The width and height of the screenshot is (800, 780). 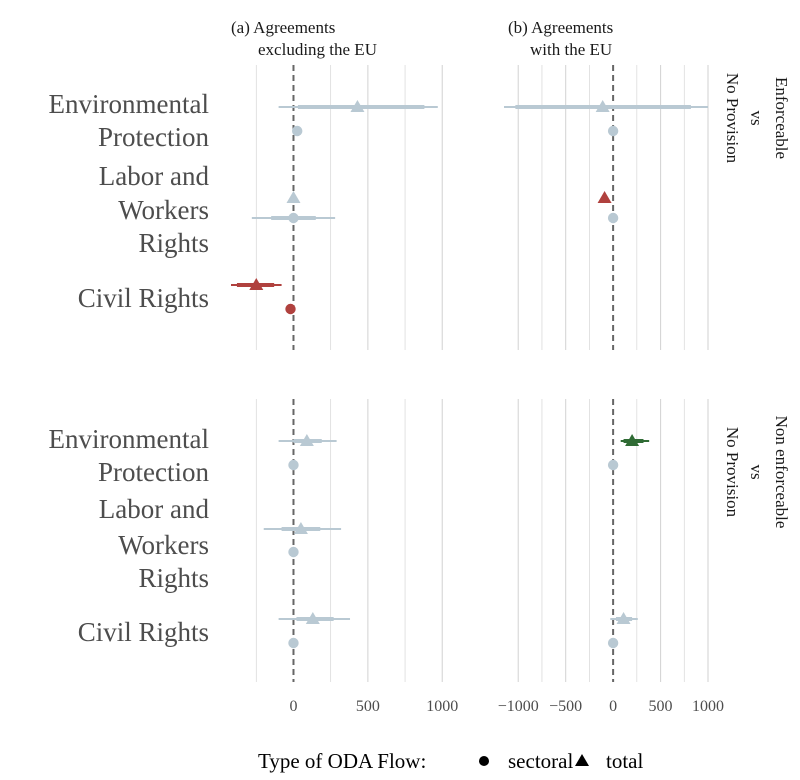 I want to click on column-title: (a) Agreements, so click(x=283, y=27).